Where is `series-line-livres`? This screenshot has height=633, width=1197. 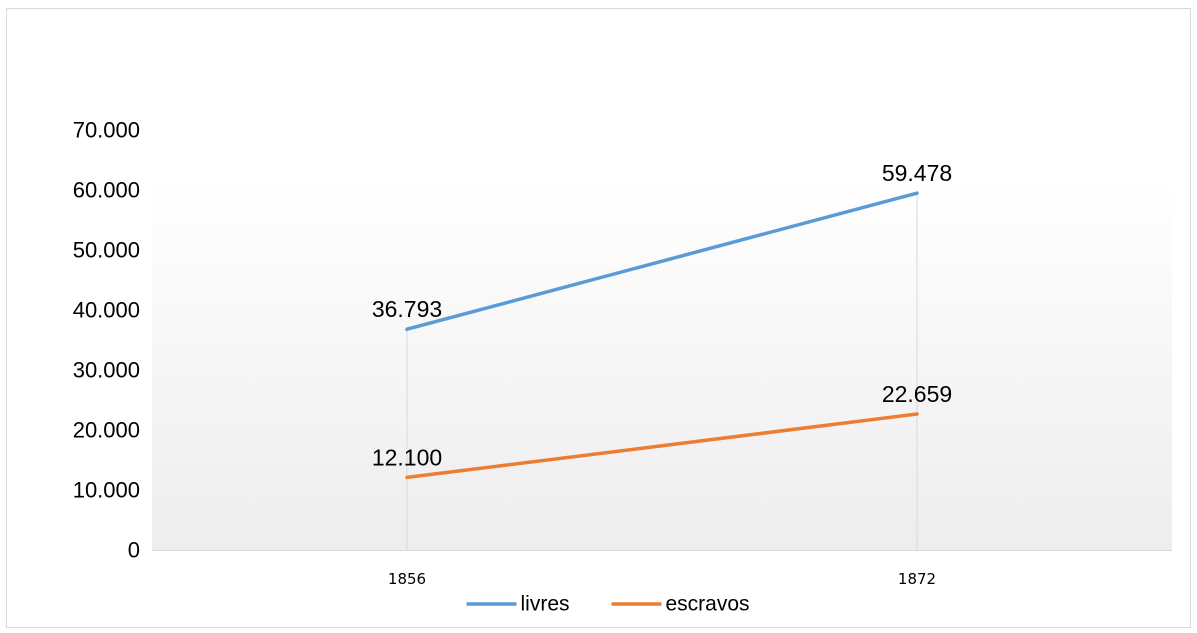
series-line-livres is located at coordinates (662, 261).